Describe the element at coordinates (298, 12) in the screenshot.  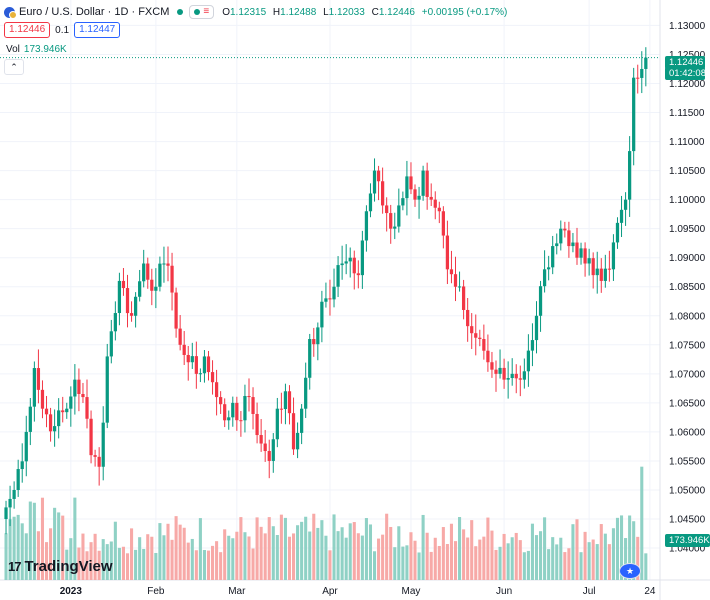
I see `high-value: 1.12488` at that location.